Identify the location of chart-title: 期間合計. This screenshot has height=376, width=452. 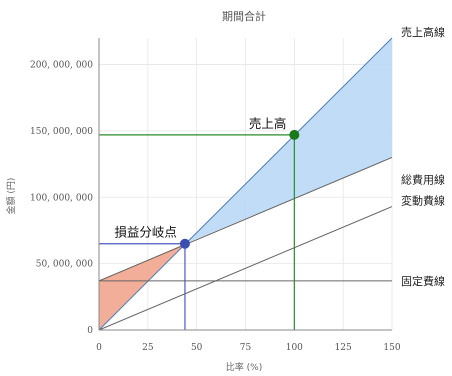
(244, 16).